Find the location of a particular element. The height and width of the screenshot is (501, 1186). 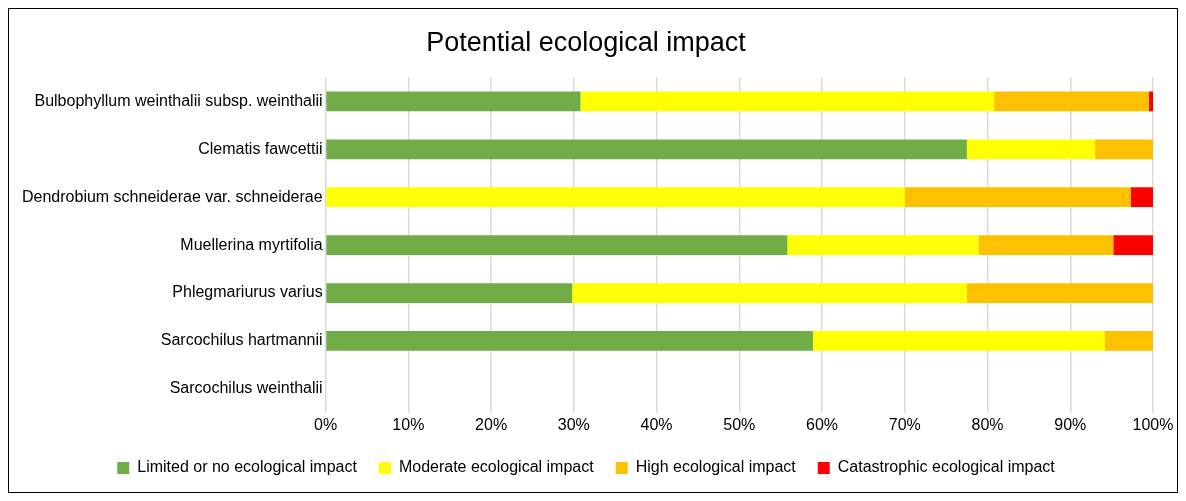

legend-label: Moderate ecological impact is located at coordinates (496, 467).